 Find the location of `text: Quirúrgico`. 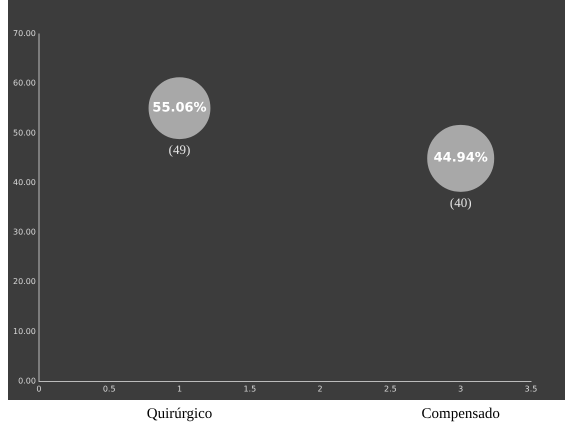

text: Quirúrgico is located at coordinates (179, 414).